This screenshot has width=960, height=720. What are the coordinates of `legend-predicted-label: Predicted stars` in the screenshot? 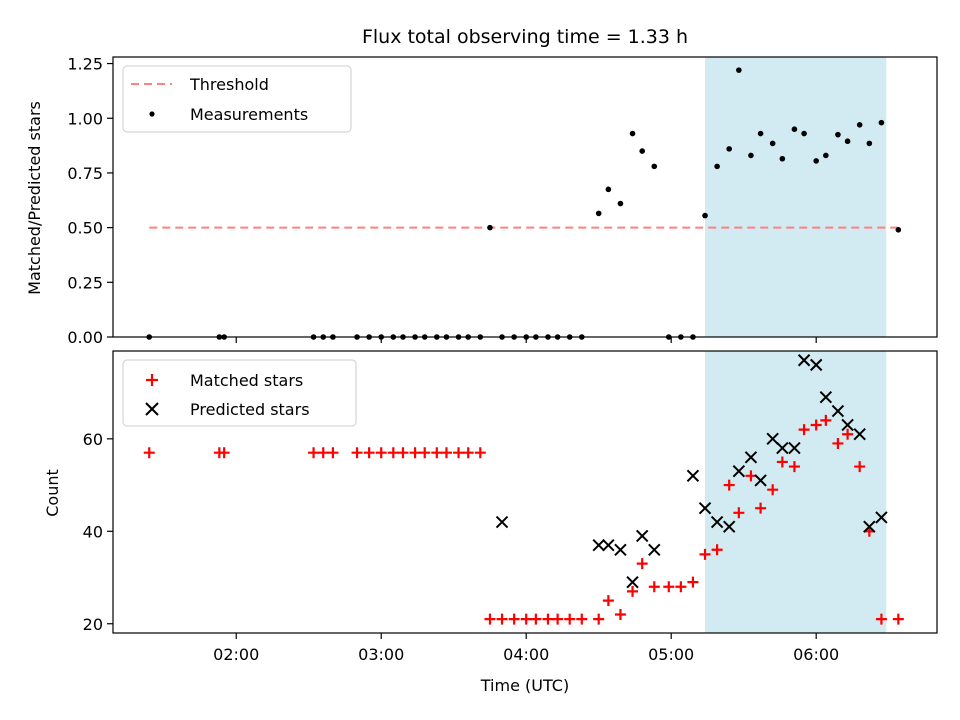 It's located at (250, 409).